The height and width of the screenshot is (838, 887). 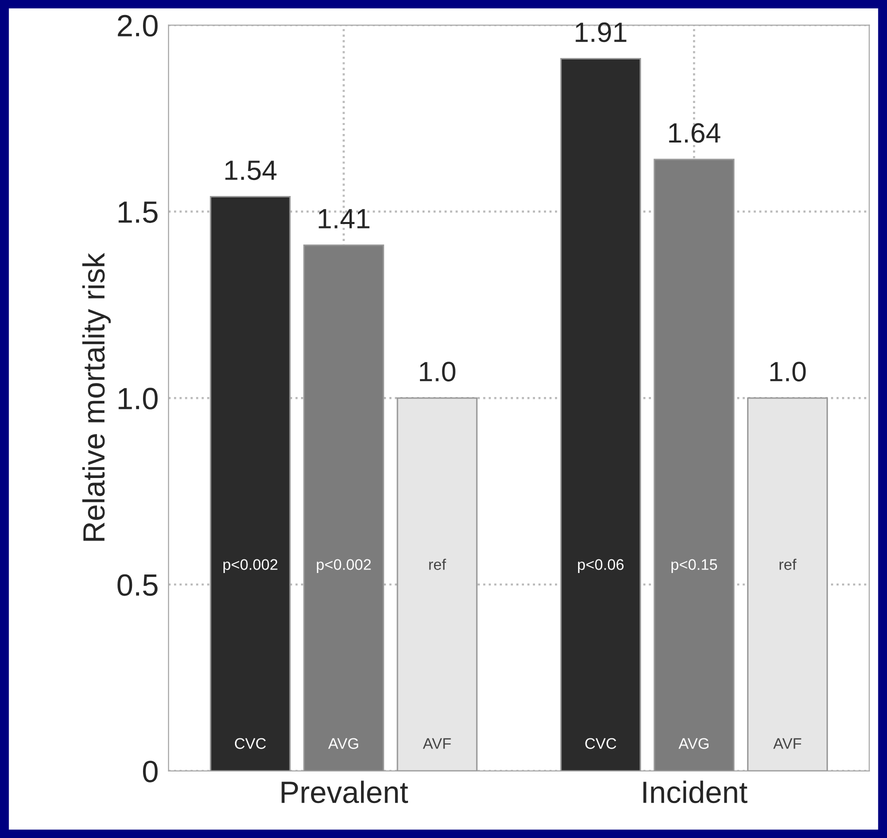 What do you see at coordinates (345, 792) in the screenshot?
I see `x-tick-label: Prevalent` at bounding box center [345, 792].